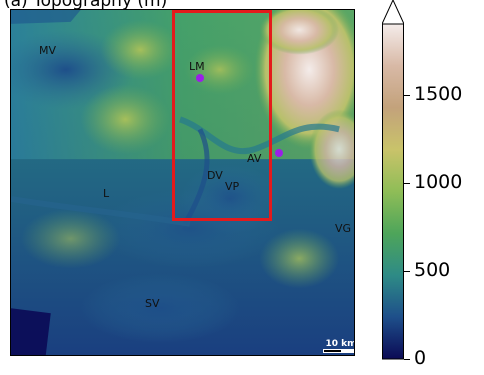 The image size is (484, 375). Describe the element at coordinates (152, 303) in the screenshot. I see `region-label-sv: SV` at that location.